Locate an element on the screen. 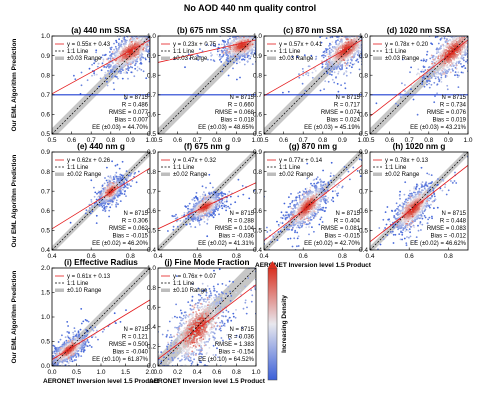 The image size is (500, 401). x-tick-label: 0.5 is located at coordinates (157, 140).